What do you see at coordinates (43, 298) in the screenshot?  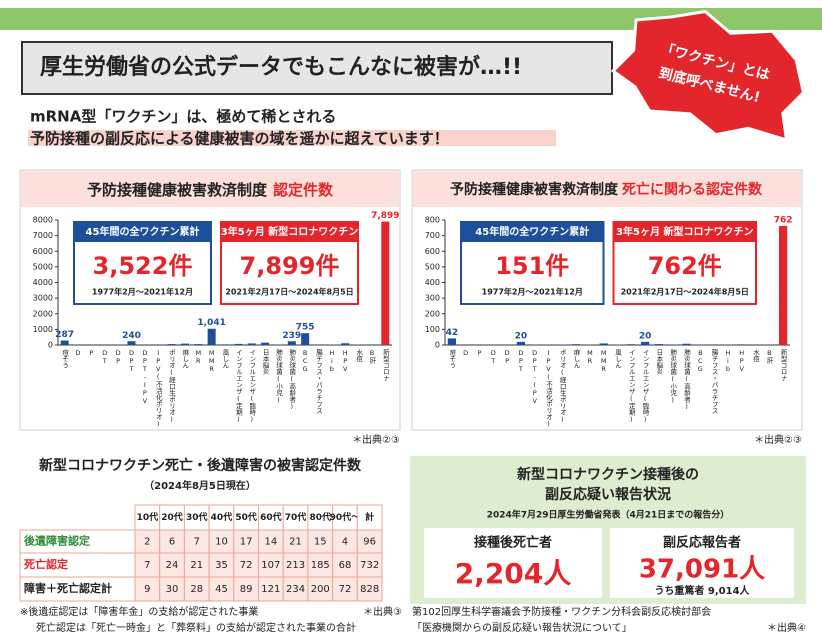 I see `y-tick-label: 3000` at bounding box center [43, 298].